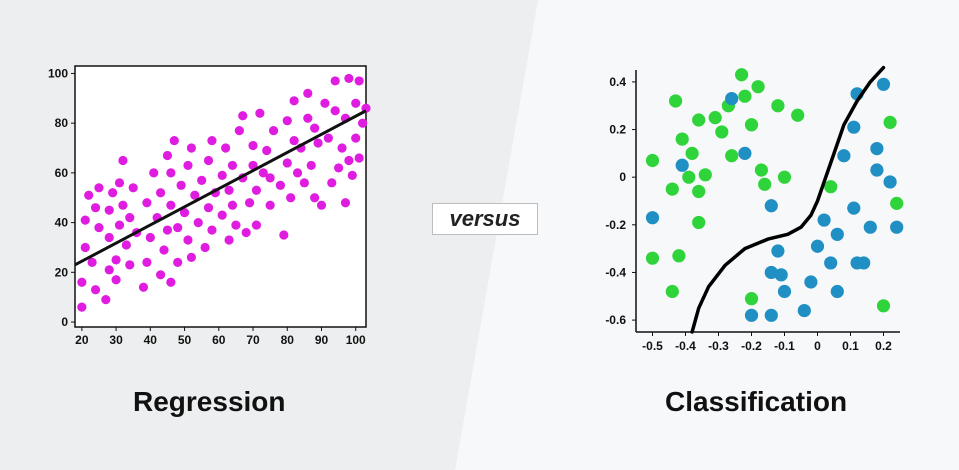 The height and width of the screenshot is (470, 959). What do you see at coordinates (58, 73) in the screenshot?
I see `regression-y-tick-label: 100` at bounding box center [58, 73].